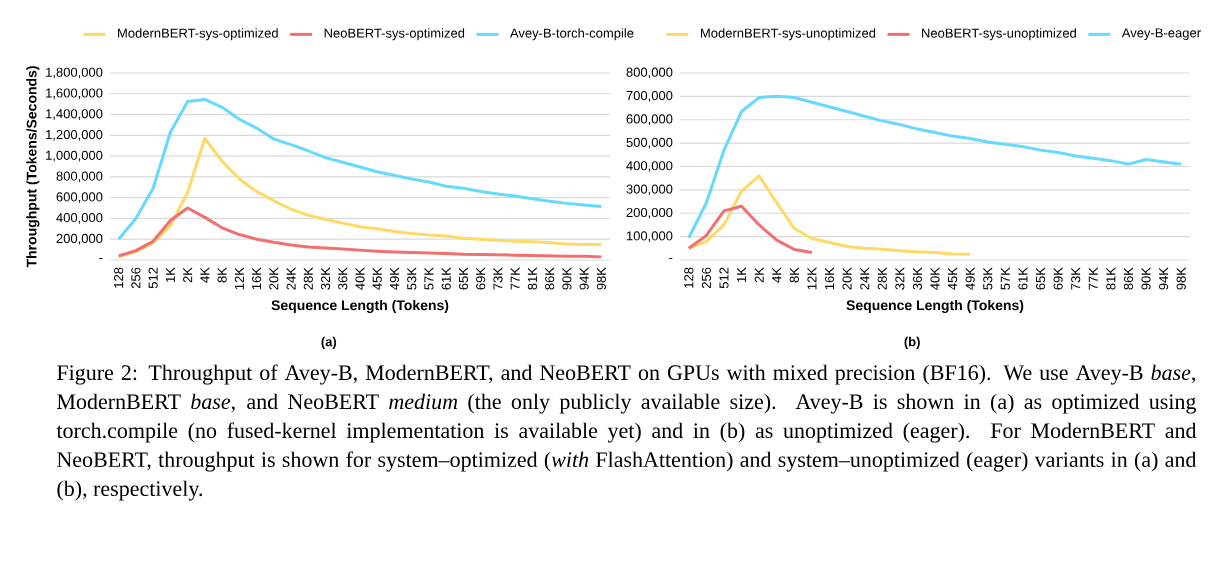 This screenshot has width=1220, height=583. Describe the element at coordinates (649, 143) in the screenshot. I see `y-tick-label: 500,000` at that location.